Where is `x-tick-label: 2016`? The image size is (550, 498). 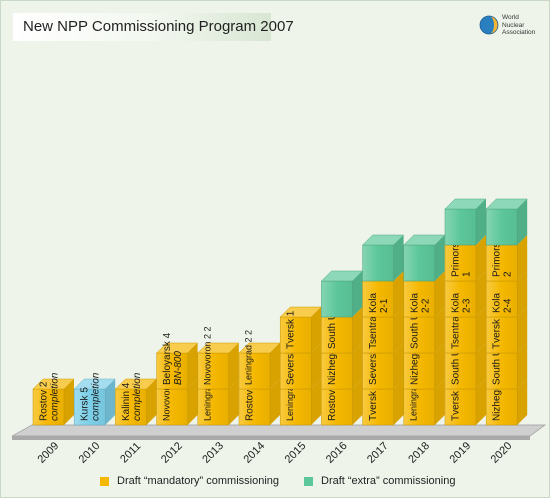 x-tick-label: 2016 is located at coordinates (337, 453).